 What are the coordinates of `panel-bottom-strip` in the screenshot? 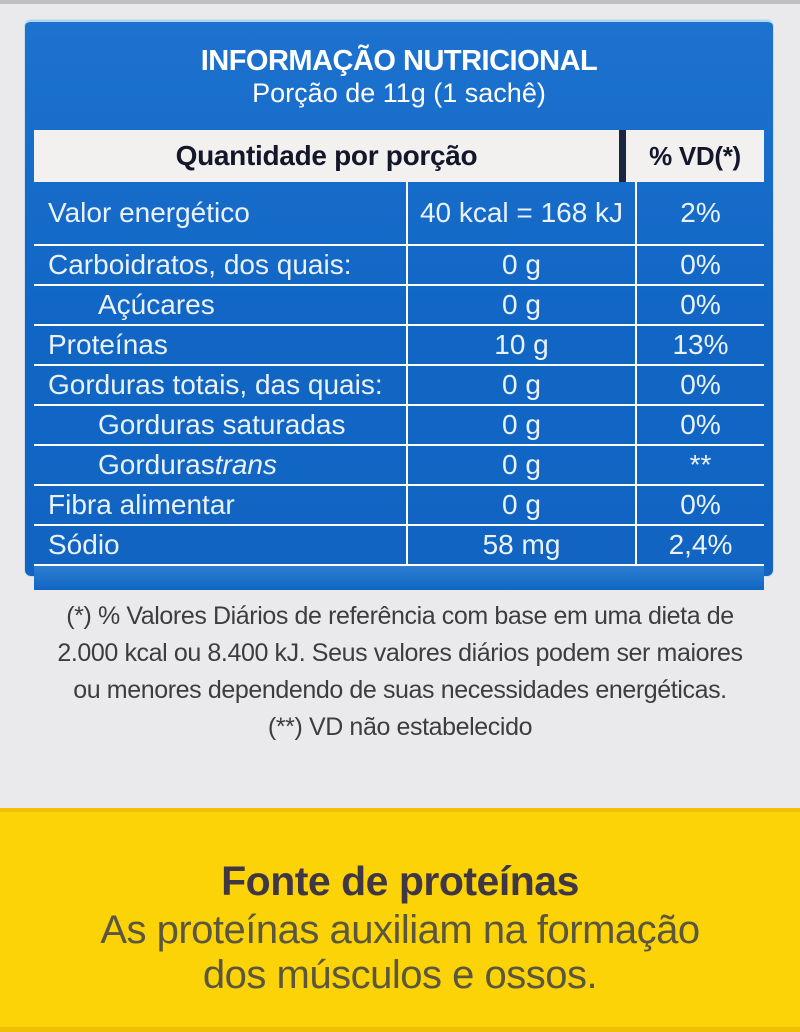 It's located at (399, 577).